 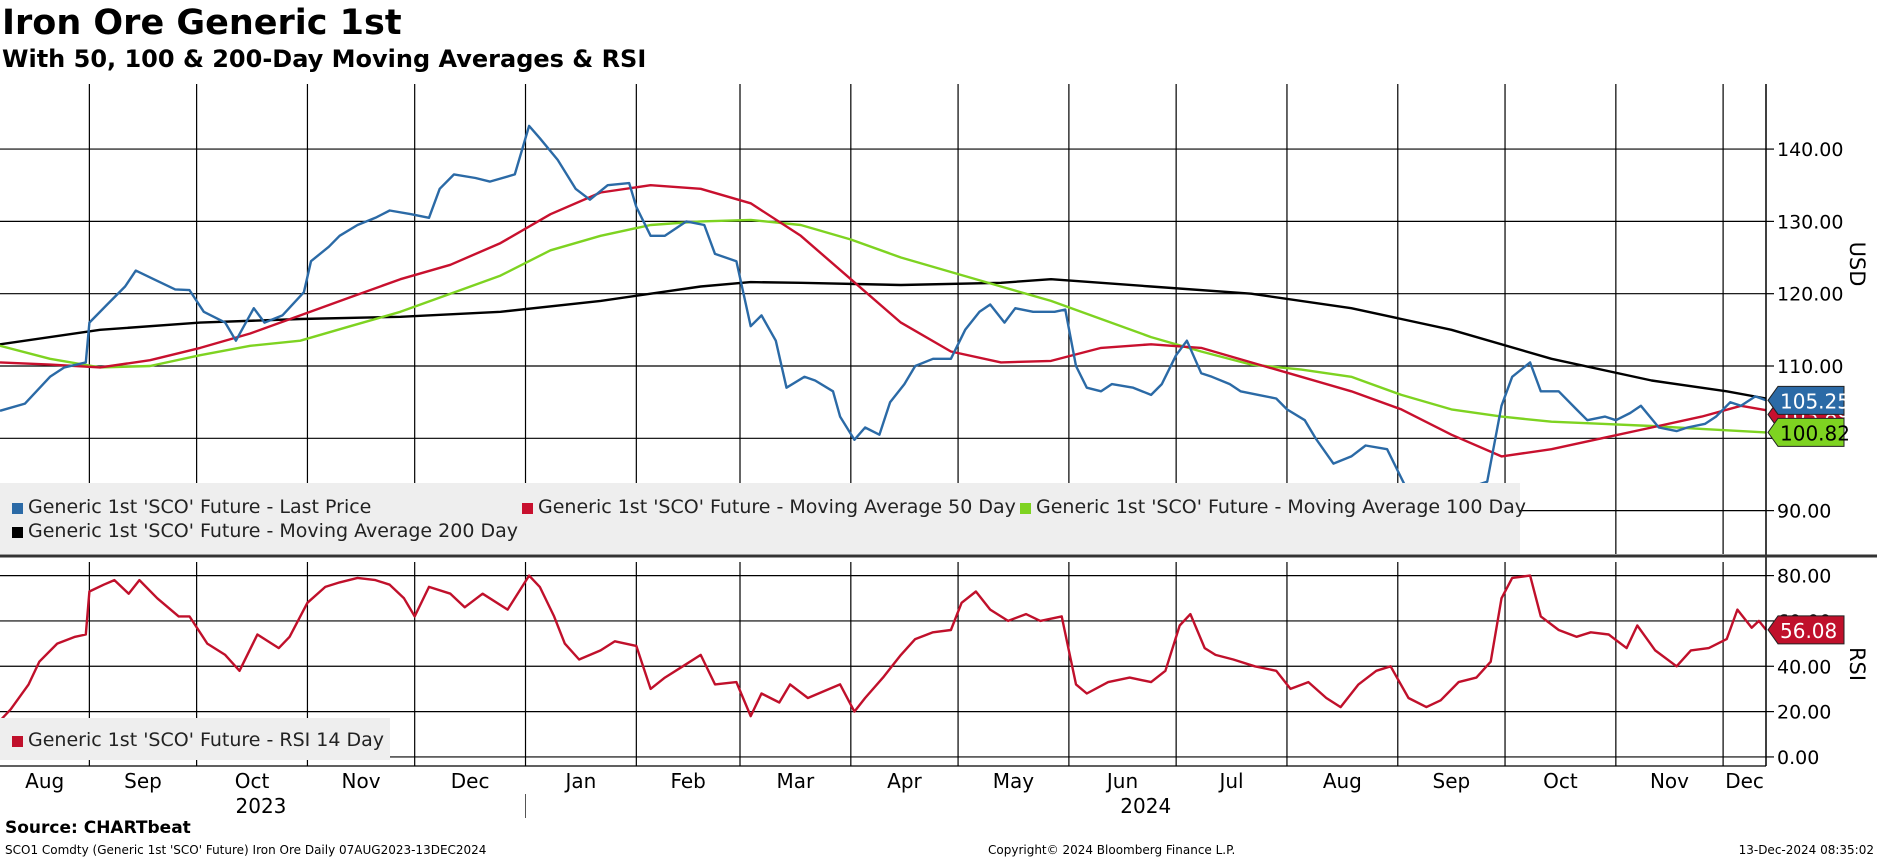 What do you see at coordinates (1810, 295) in the screenshot?
I see `price-tick-label: 120.00` at bounding box center [1810, 295].